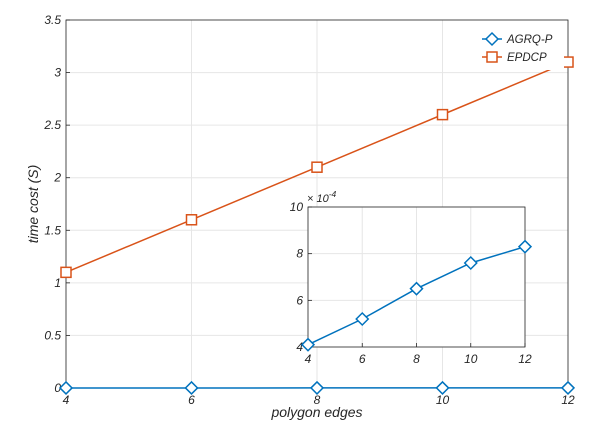 Image resolution: width=596 pixels, height=440 pixels. Describe the element at coordinates (525, 359) in the screenshot. I see `inset-x-tick-label: 12` at that location.